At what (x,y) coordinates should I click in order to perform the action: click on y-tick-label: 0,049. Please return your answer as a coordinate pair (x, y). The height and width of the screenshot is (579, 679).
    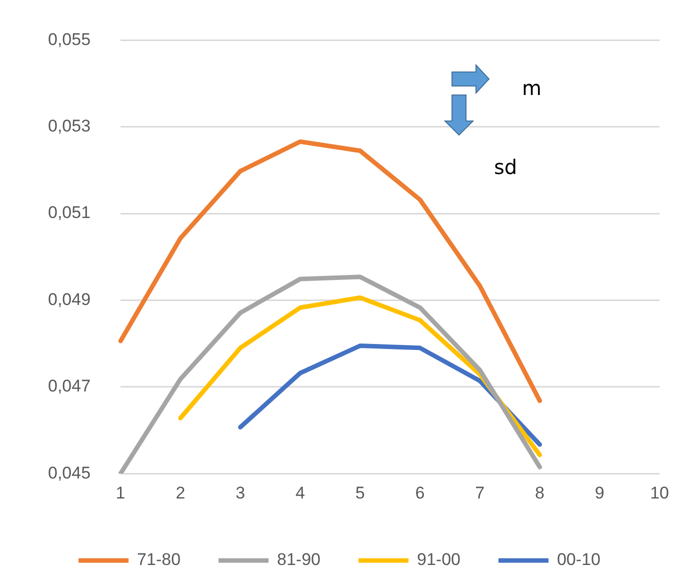
    Looking at the image, I should click on (69, 299).